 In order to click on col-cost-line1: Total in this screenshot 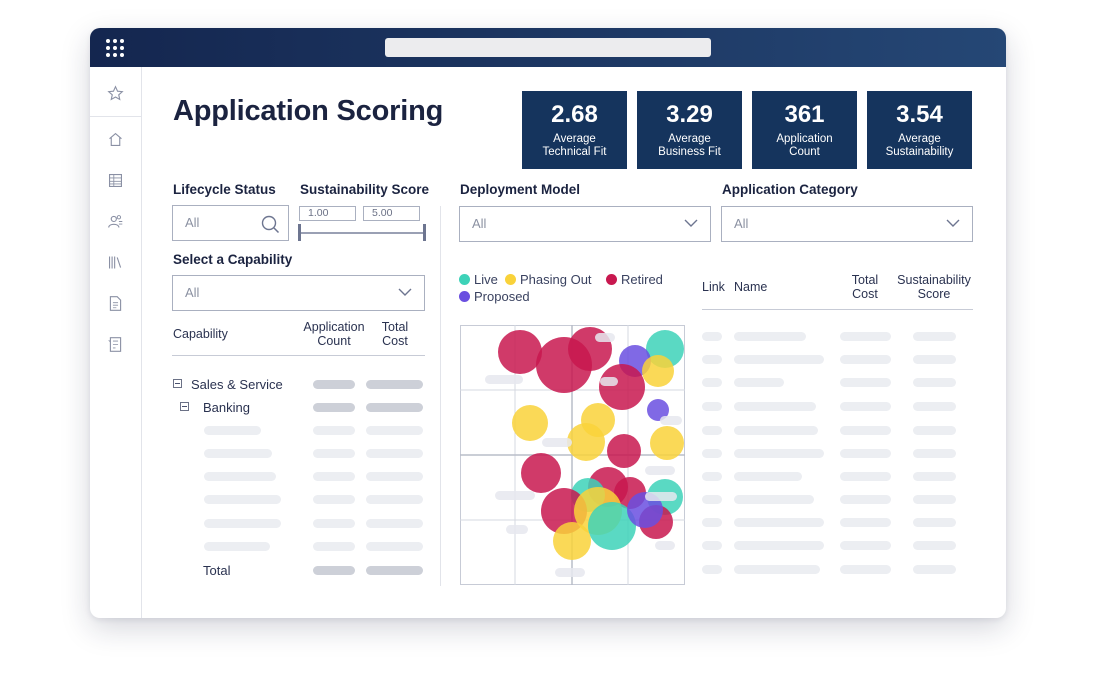, I will do `click(395, 327)`.